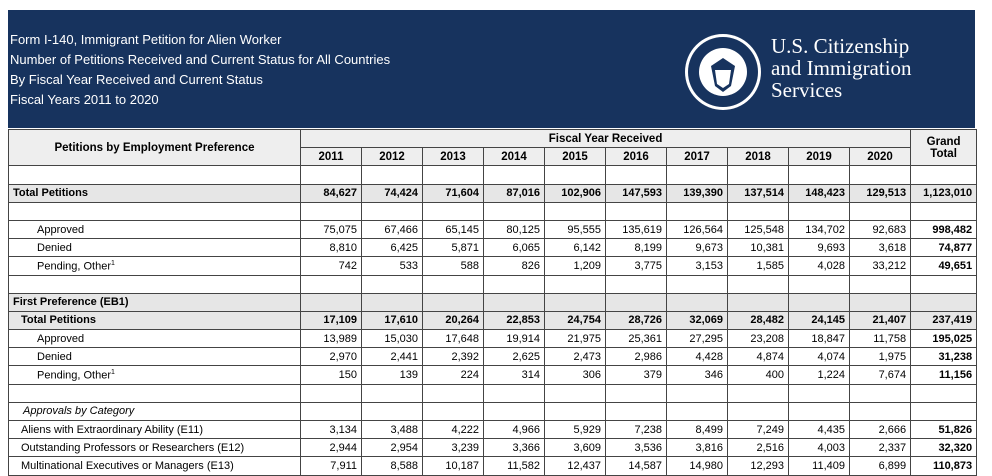  I want to click on cell: 742, so click(331, 266).